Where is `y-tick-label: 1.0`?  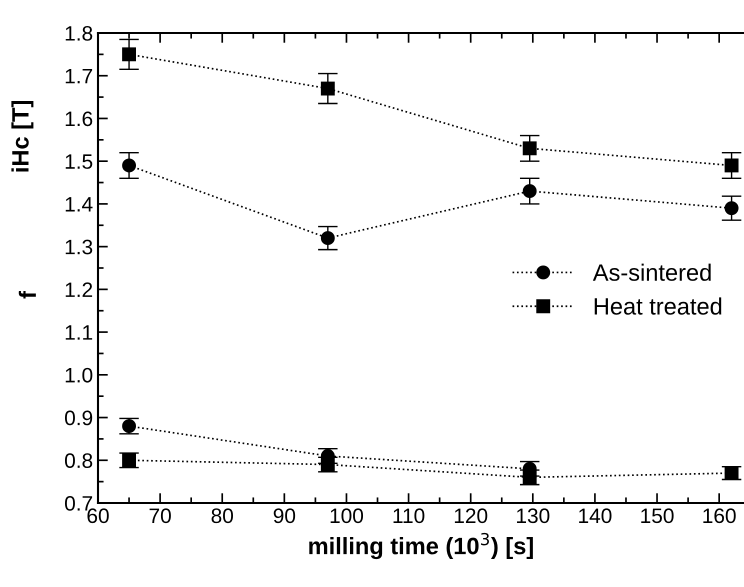
y-tick-label: 1.0 is located at coordinates (79, 375).